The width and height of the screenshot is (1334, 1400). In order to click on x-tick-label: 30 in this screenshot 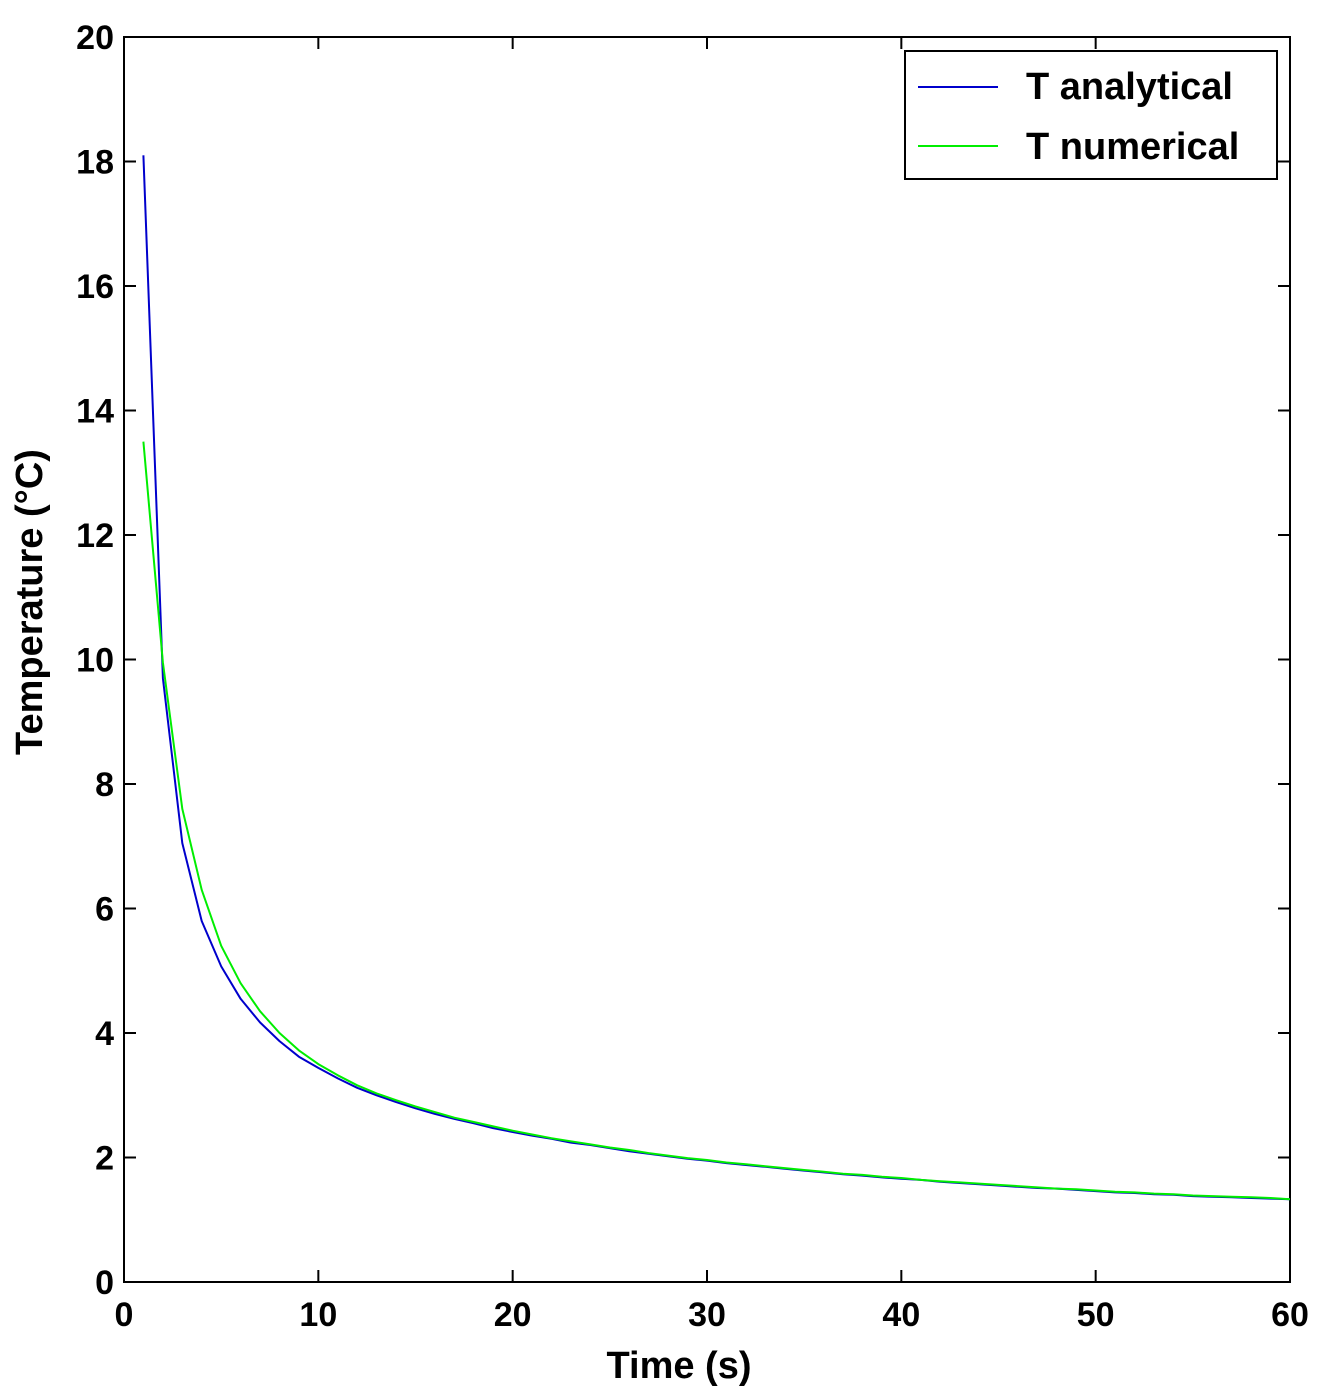, I will do `click(707, 1315)`.